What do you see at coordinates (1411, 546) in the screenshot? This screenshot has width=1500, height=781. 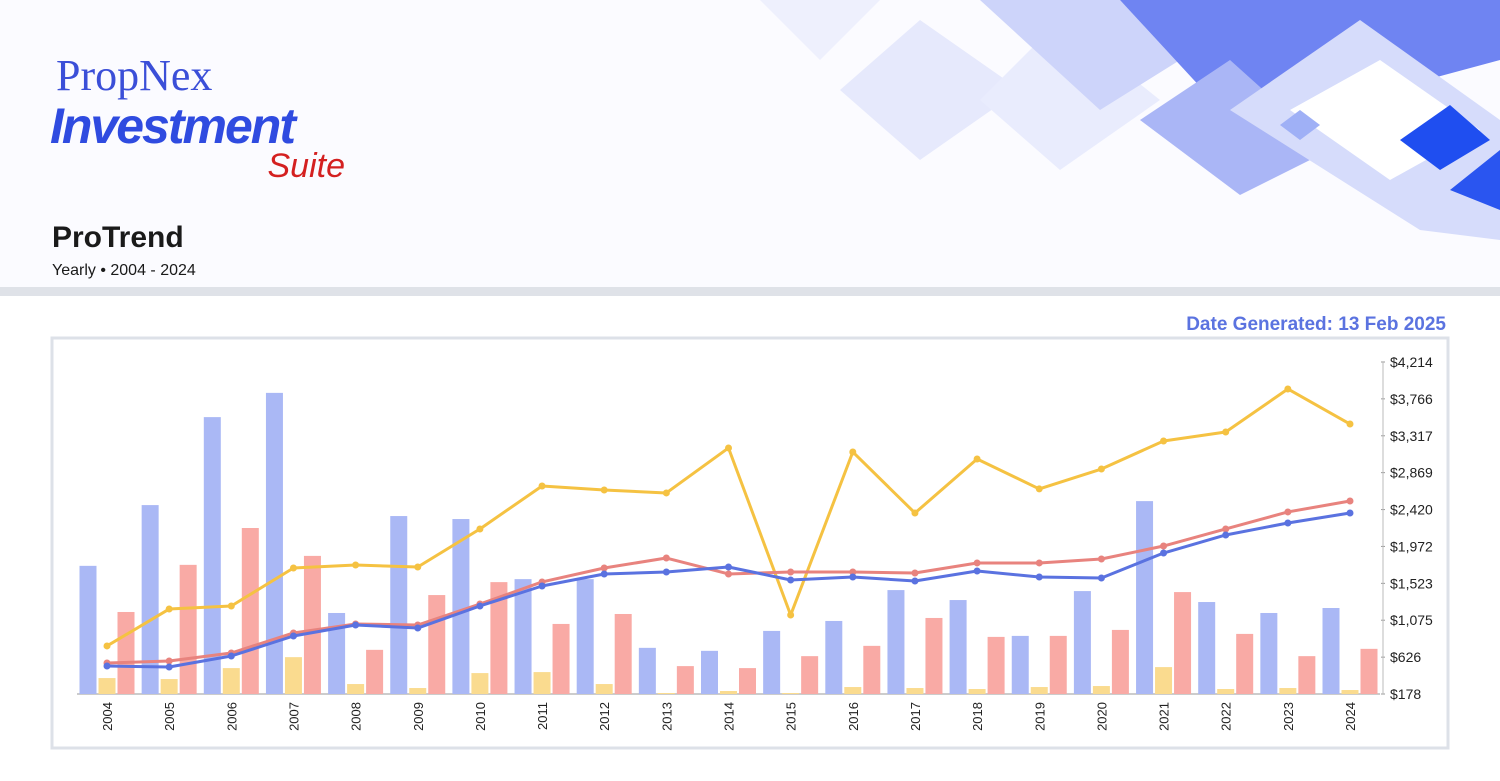 I see `y-tick-label: $1,972` at bounding box center [1411, 546].